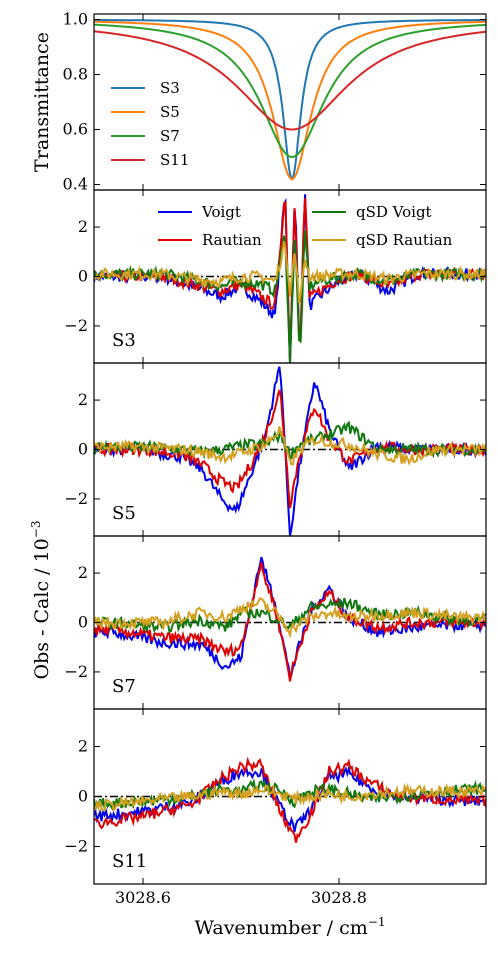  What do you see at coordinates (221, 212) in the screenshot?
I see `legend-label: Voigt` at bounding box center [221, 212].